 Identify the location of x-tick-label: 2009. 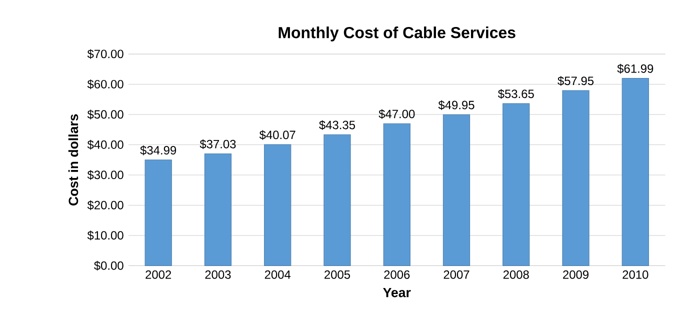
(575, 274).